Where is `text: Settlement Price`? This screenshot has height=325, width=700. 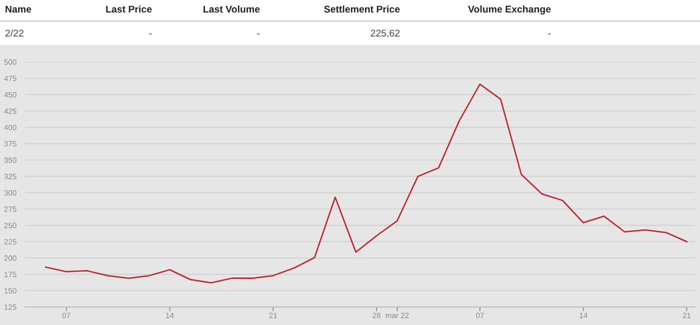 text: Settlement Price is located at coordinates (362, 9).